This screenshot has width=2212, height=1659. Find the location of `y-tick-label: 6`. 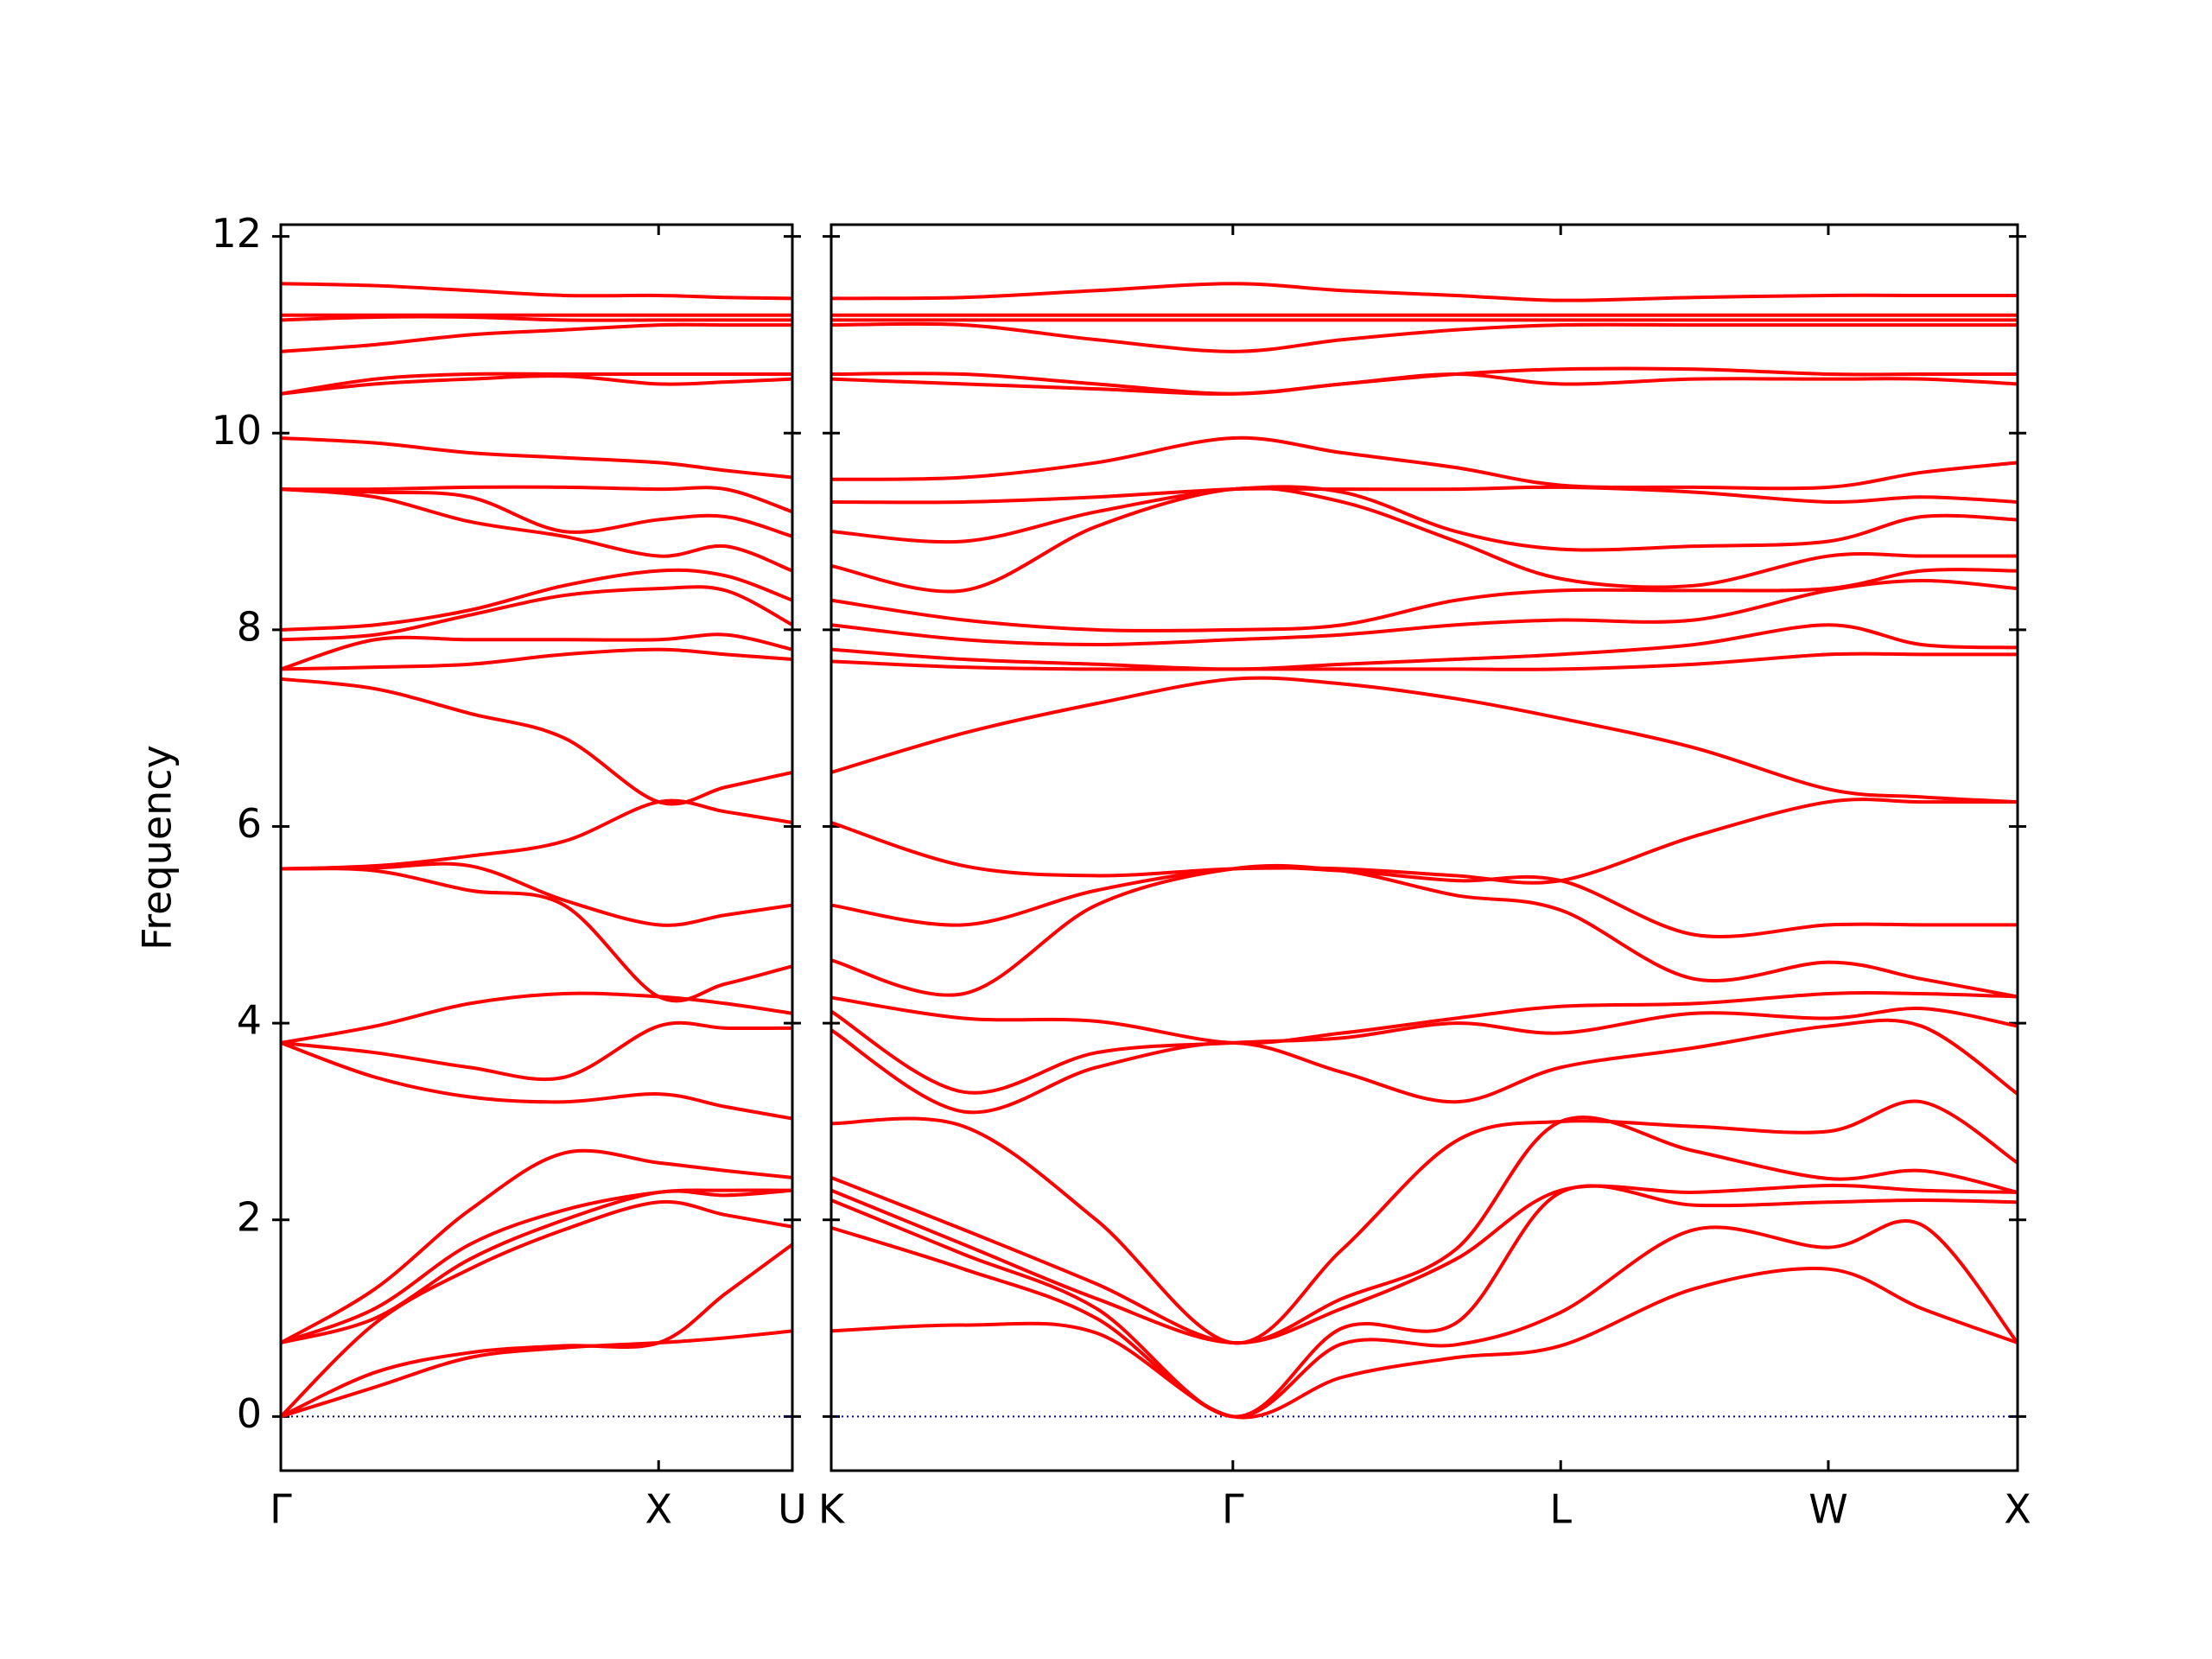

y-tick-label: 6 is located at coordinates (249, 823).